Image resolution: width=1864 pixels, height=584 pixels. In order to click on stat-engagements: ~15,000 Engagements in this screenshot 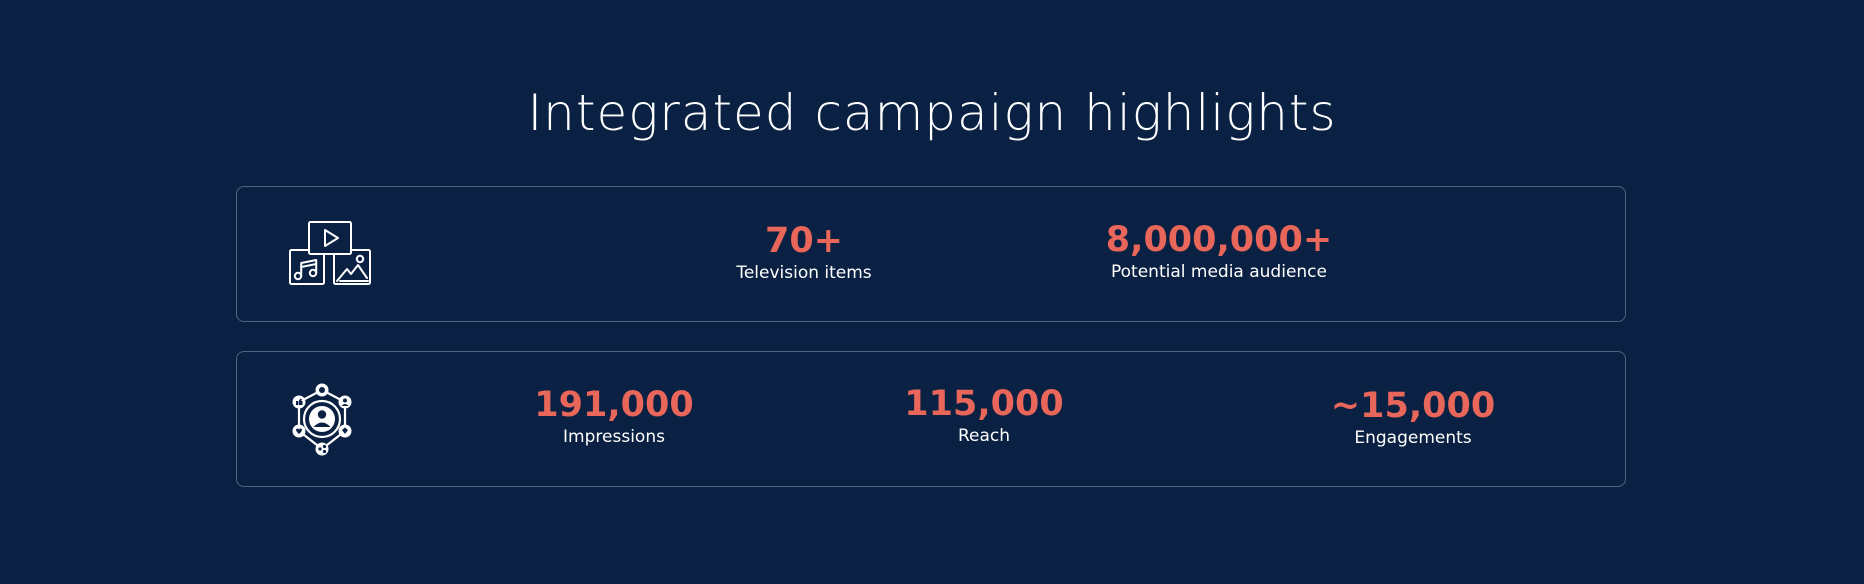, I will do `click(1413, 417)`.